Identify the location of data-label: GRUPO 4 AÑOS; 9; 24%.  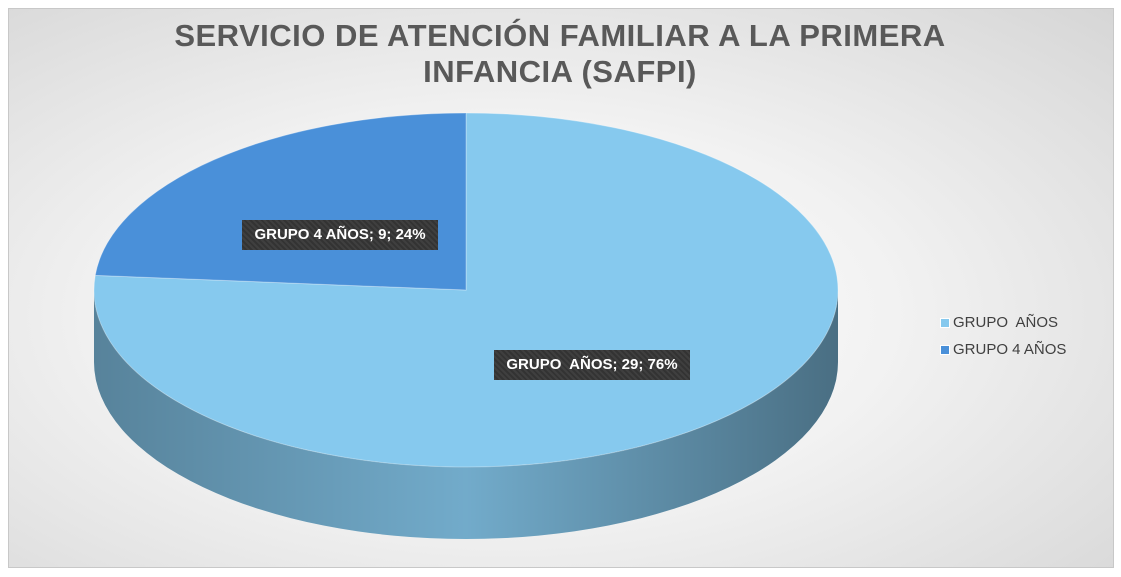
(340, 234).